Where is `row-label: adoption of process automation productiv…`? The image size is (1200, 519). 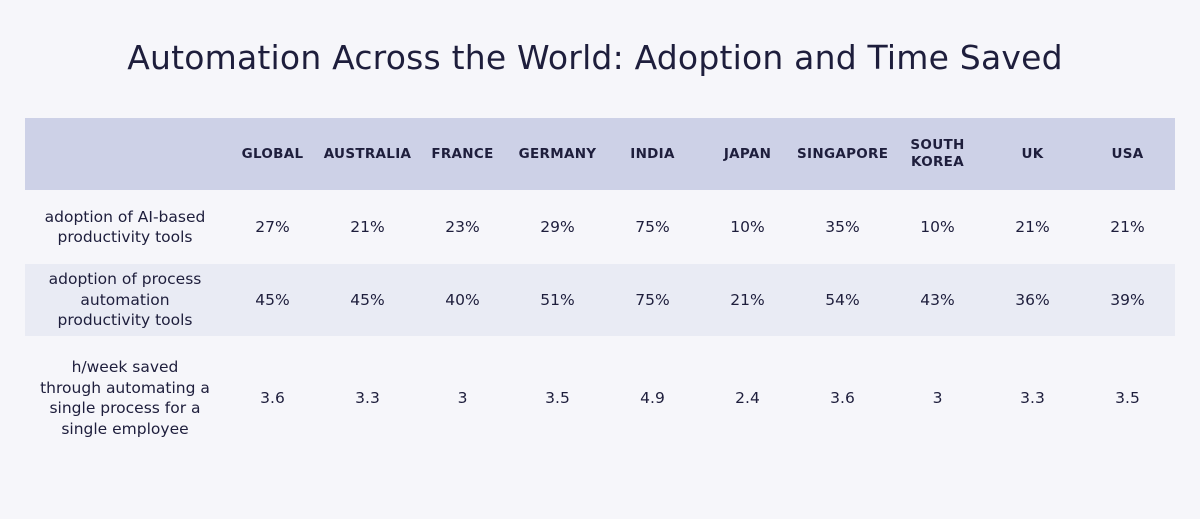 row-label: adoption of process automation productiv… is located at coordinates (125, 300).